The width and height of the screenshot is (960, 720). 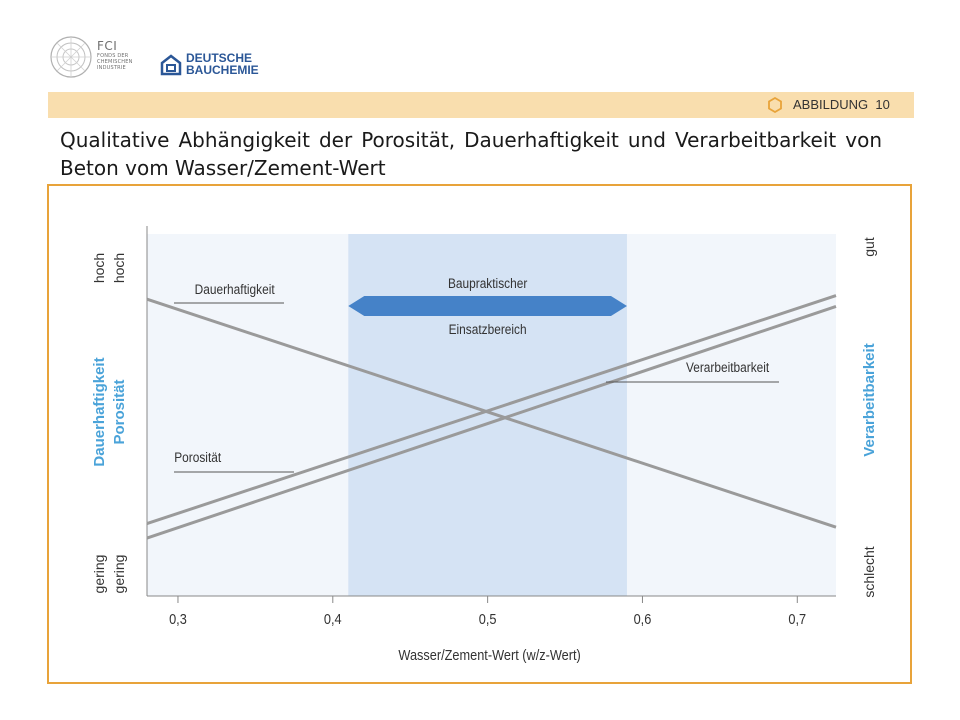 I want to click on db-line-1: DEUTSCHE, so click(x=219, y=58).